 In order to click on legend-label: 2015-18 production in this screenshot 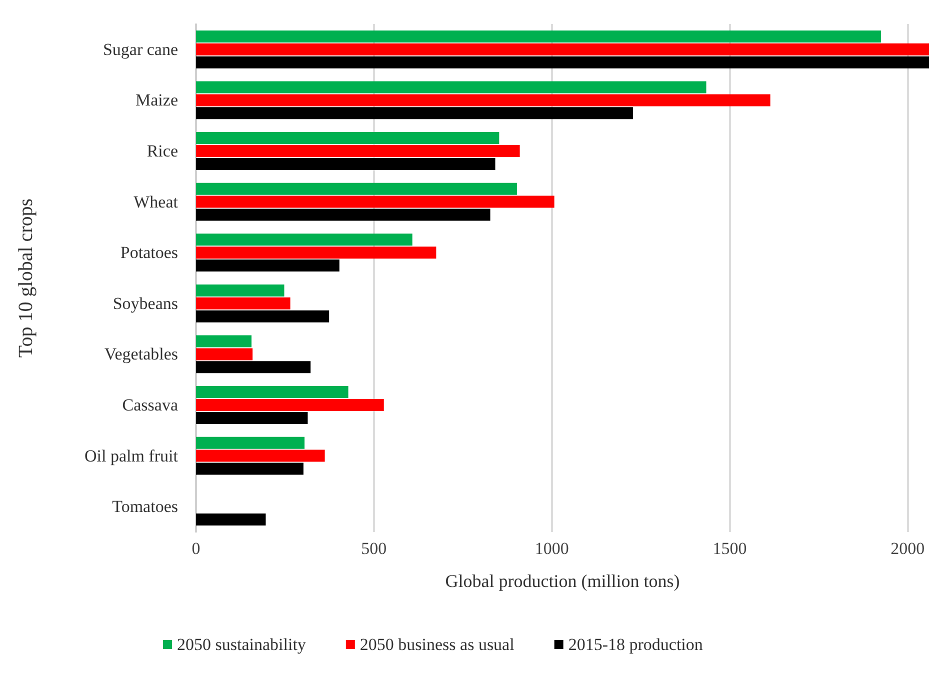, I will do `click(636, 644)`.